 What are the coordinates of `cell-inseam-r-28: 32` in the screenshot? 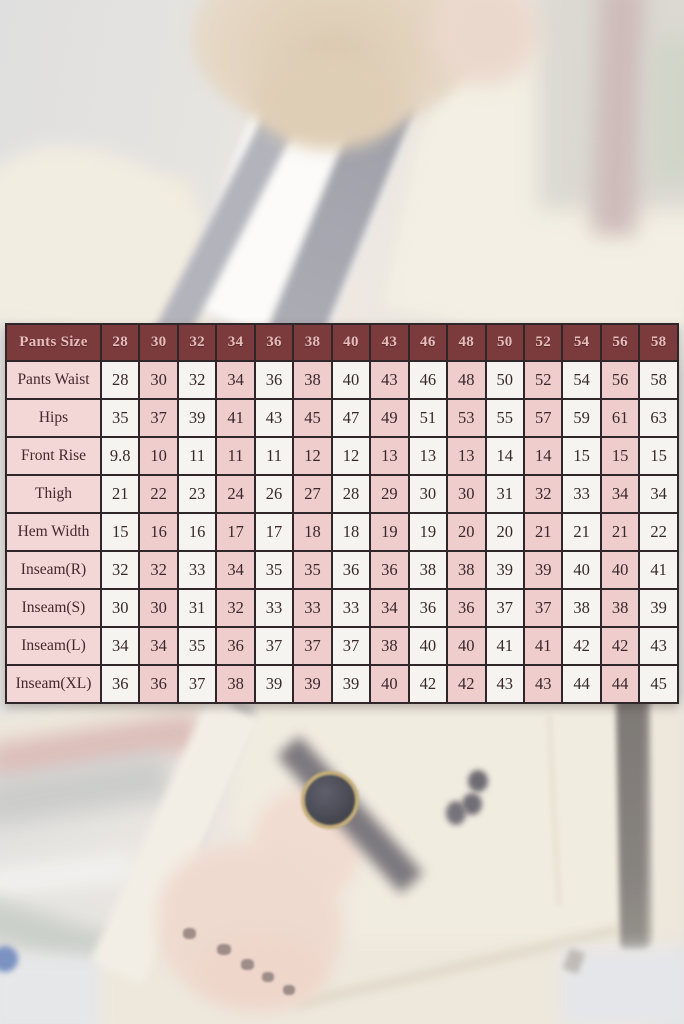 It's located at (120, 570).